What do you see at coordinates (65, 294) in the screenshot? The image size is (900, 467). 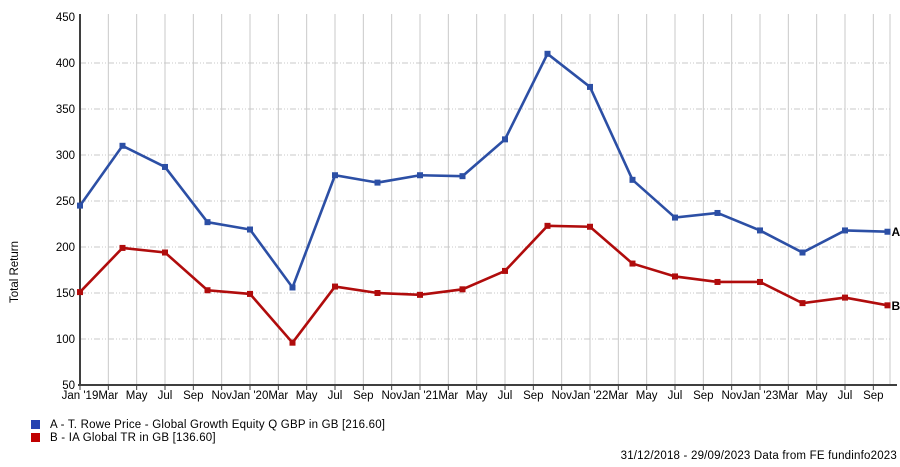 I see `y-tick-label: 150` at bounding box center [65, 294].